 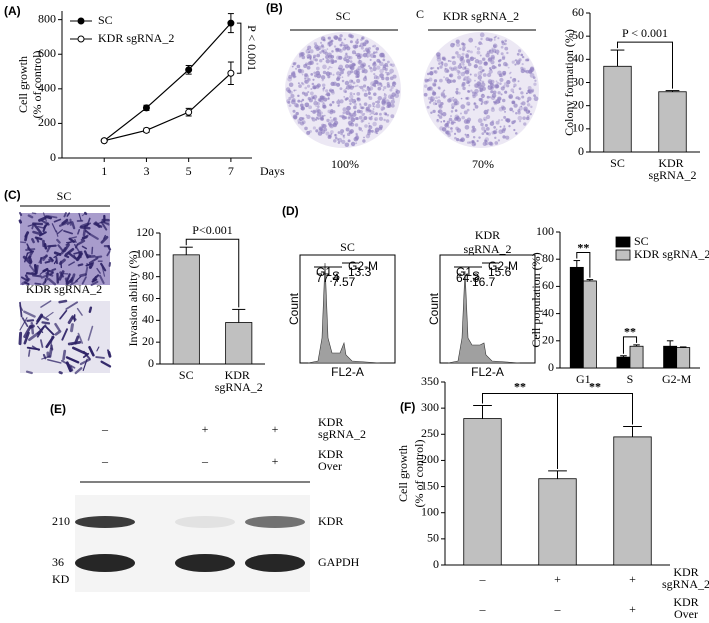 I want to click on annotation: **, so click(x=630, y=332).